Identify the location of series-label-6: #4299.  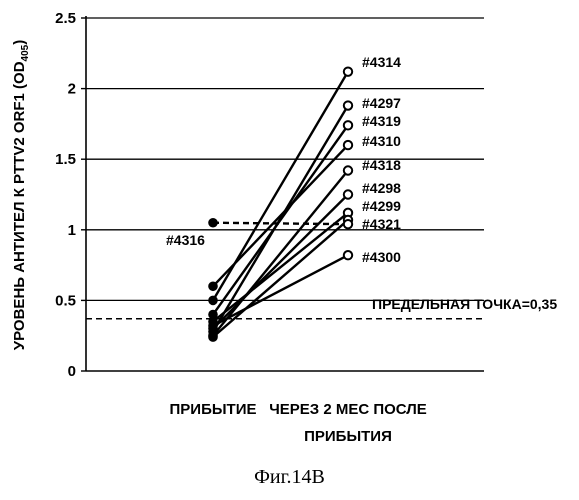
(381, 206).